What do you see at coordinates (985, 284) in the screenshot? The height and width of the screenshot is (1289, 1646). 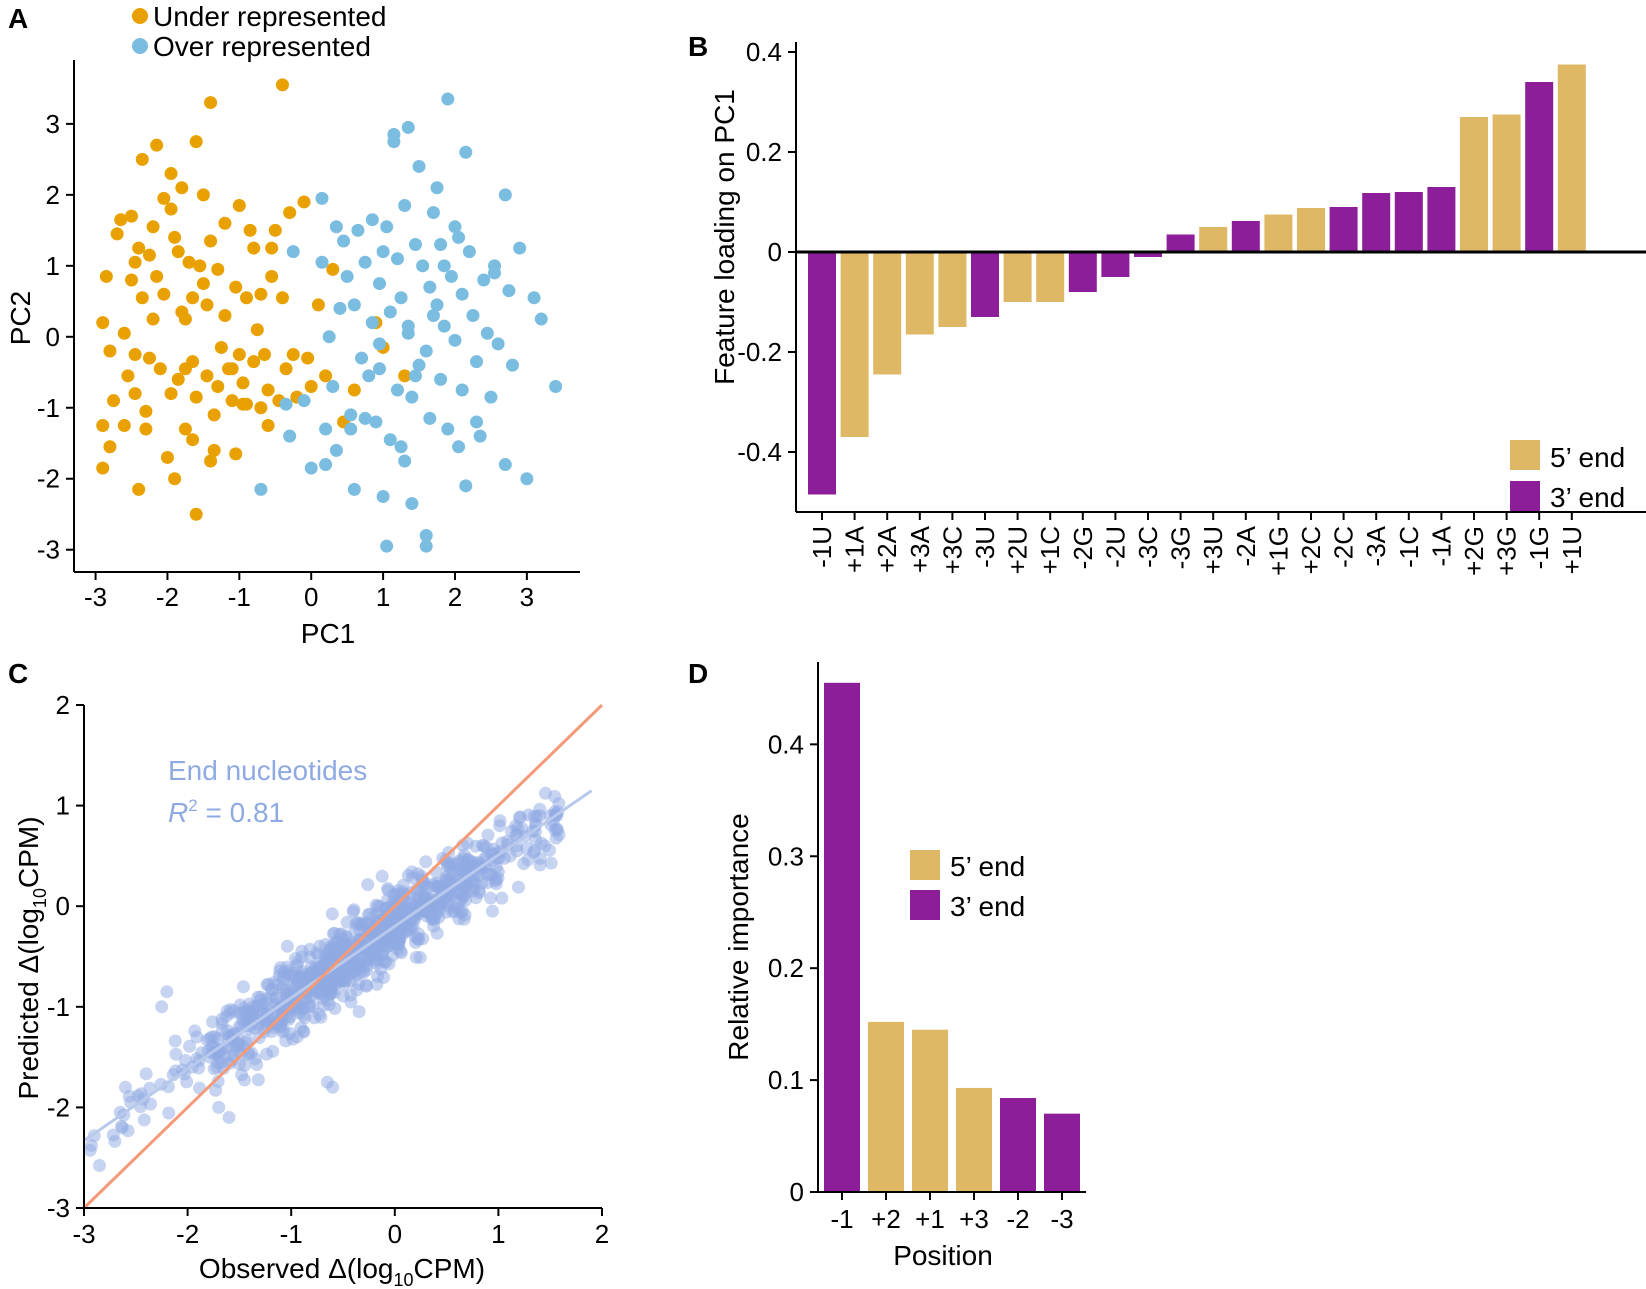 I see `bar-minus3U` at bounding box center [985, 284].